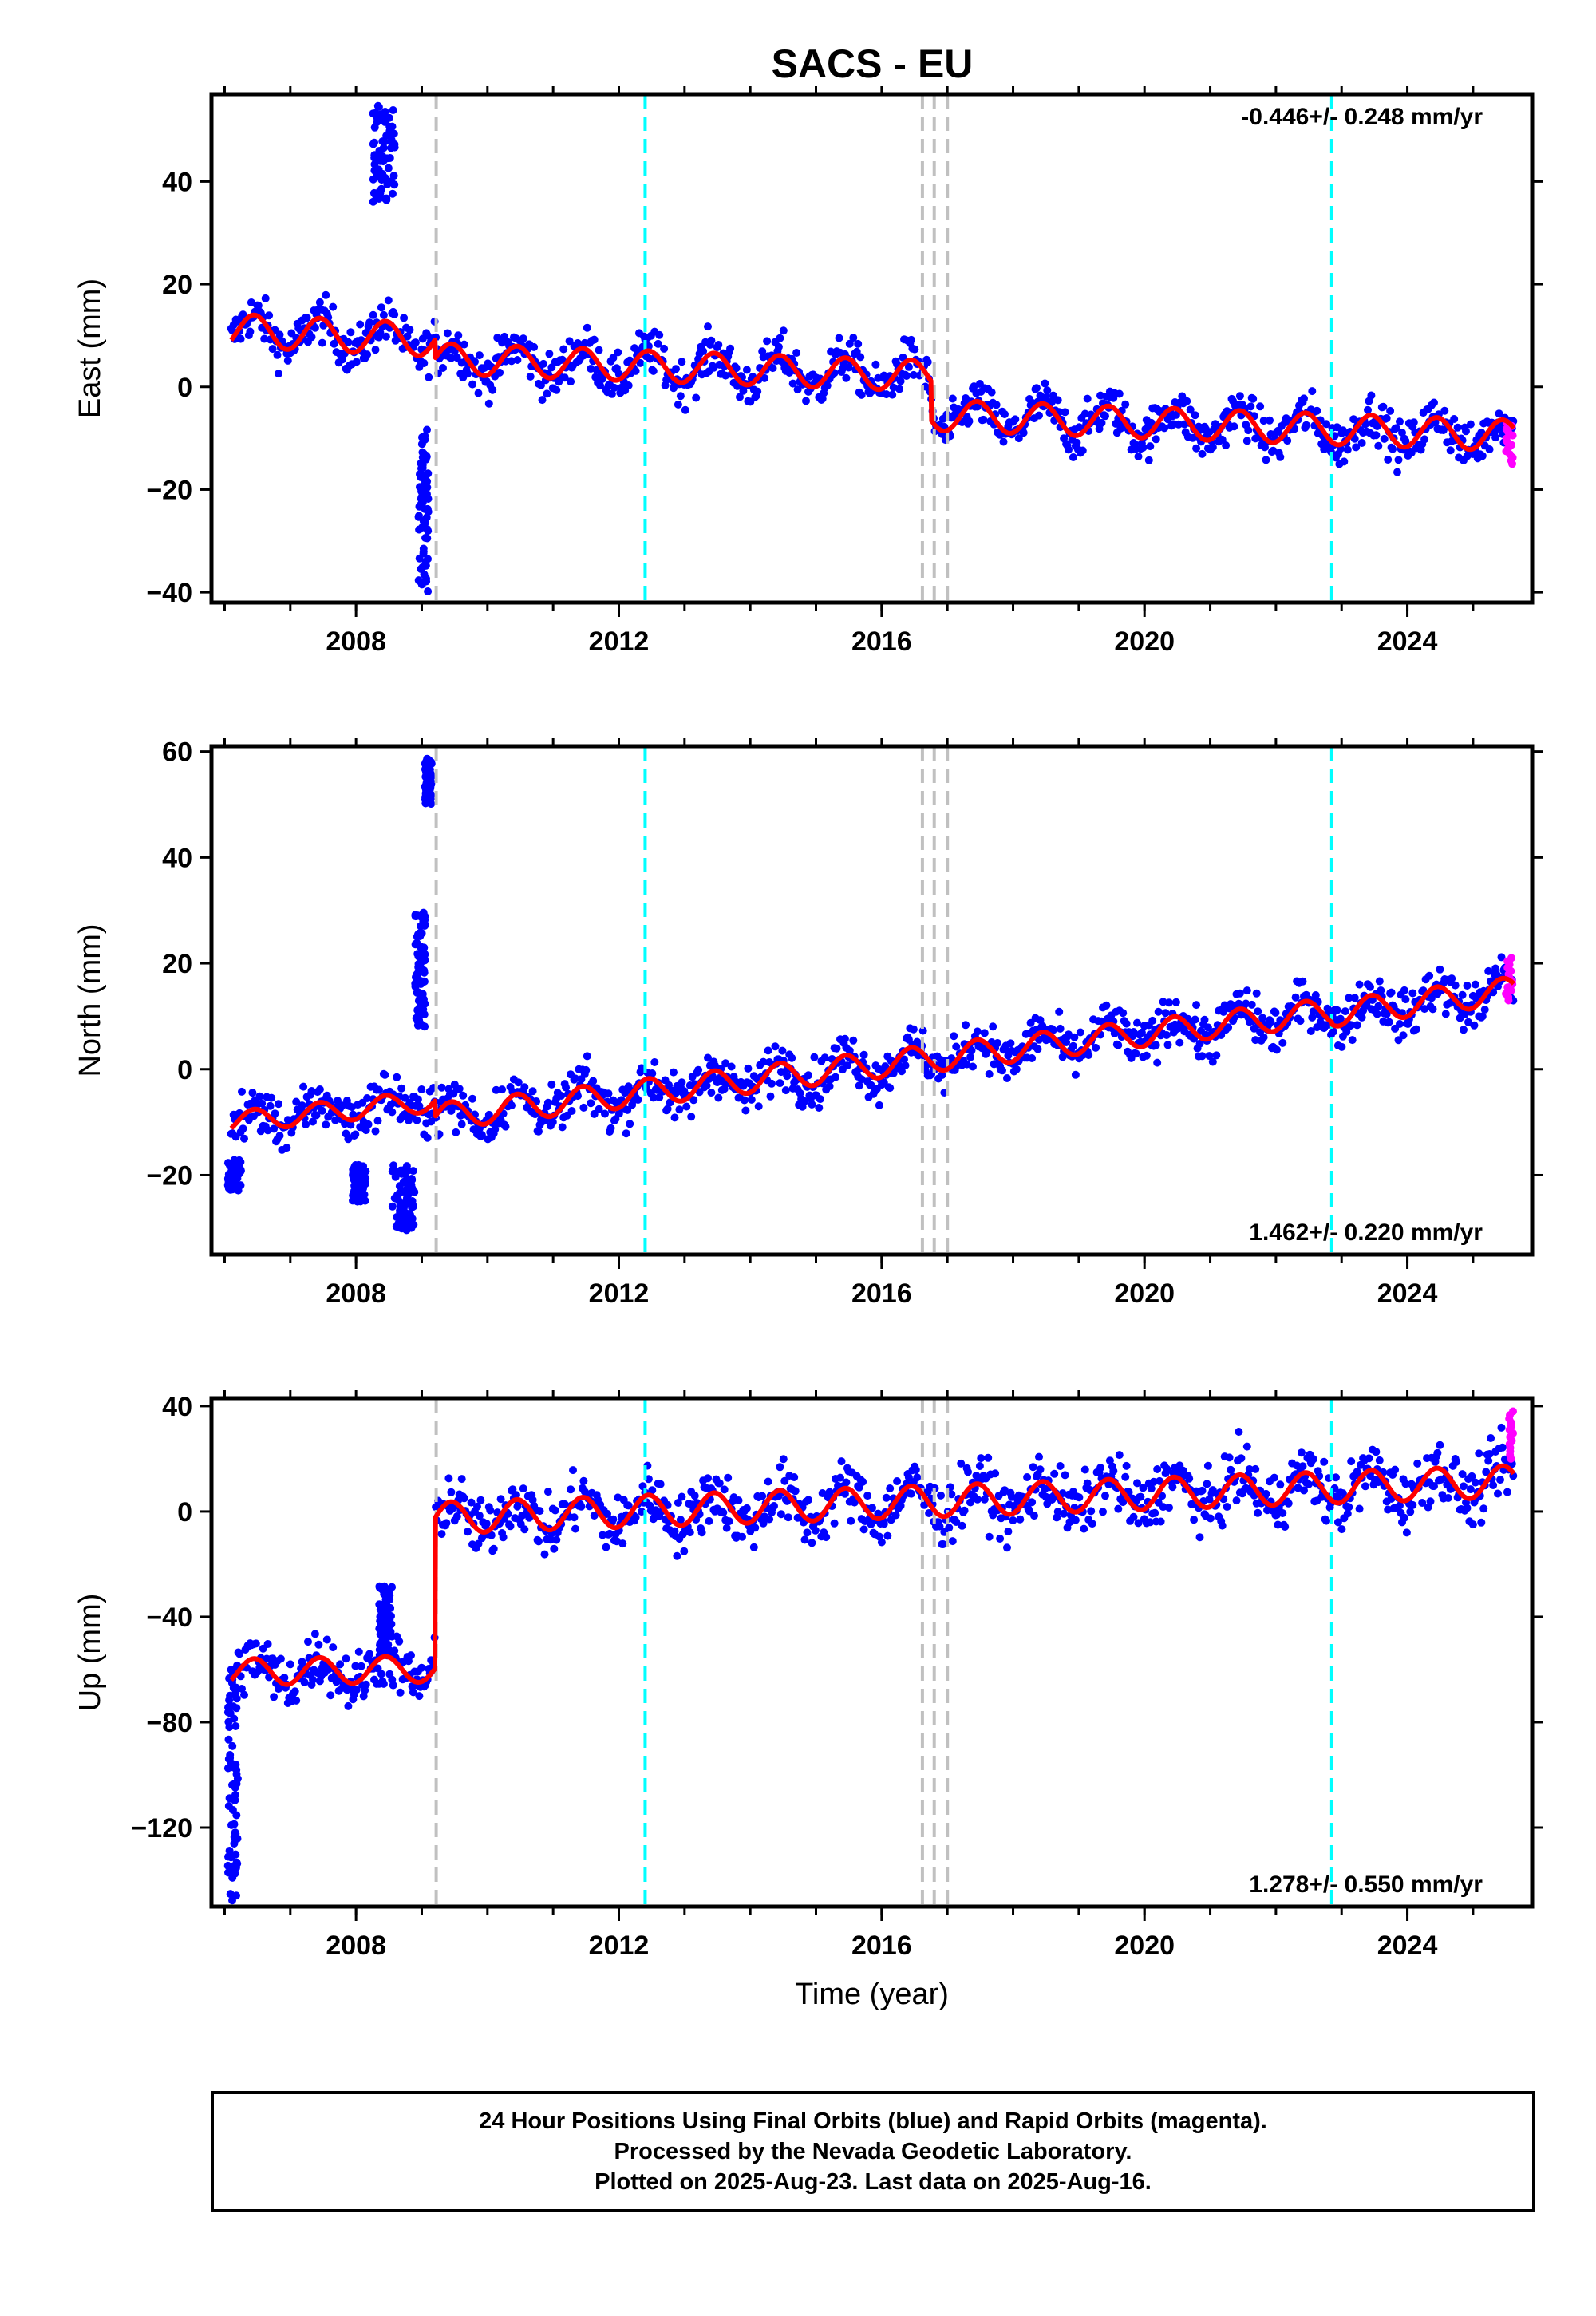 The width and height of the screenshot is (1596, 2316). Describe the element at coordinates (356, 1294) in the screenshot. I see `x-tick-label: 2008` at that location.